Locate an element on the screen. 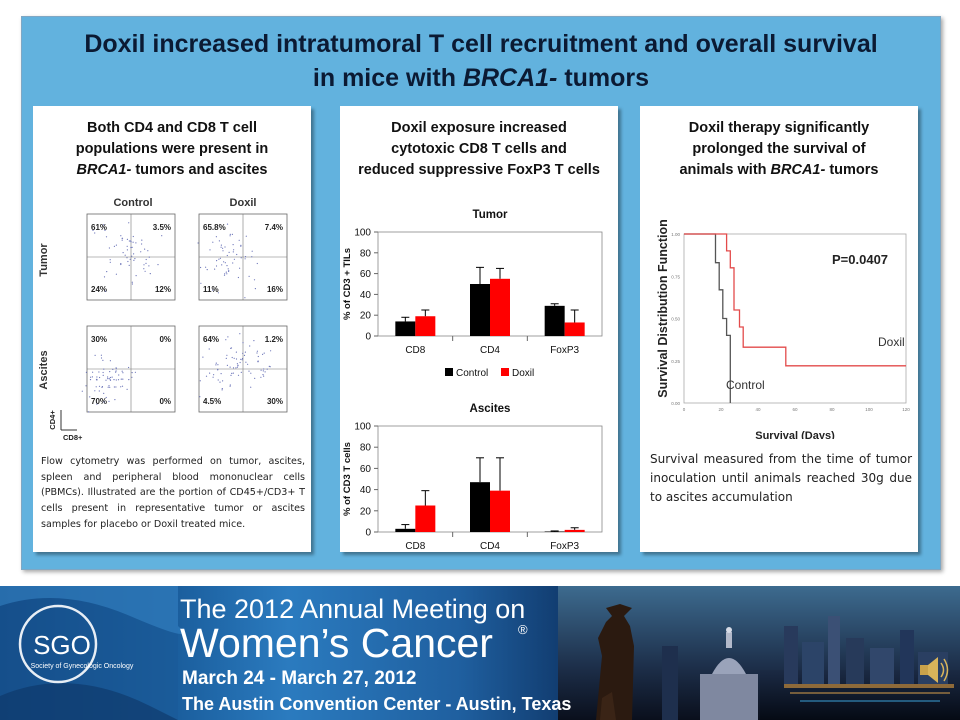  flow-pct: 65.8% is located at coordinates (214, 227).